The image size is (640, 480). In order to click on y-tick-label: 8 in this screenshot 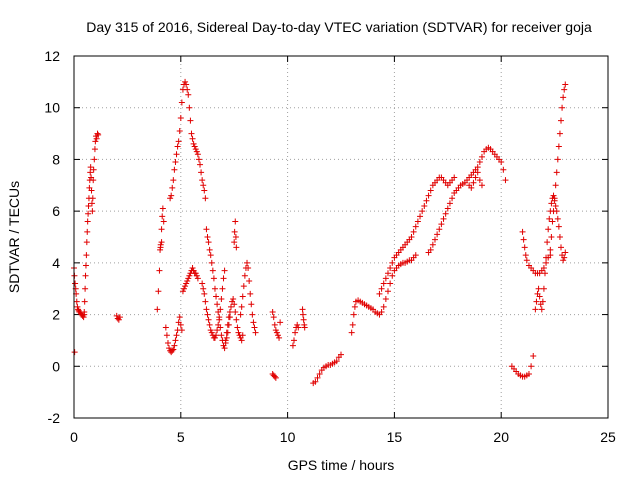, I will do `click(56, 159)`.